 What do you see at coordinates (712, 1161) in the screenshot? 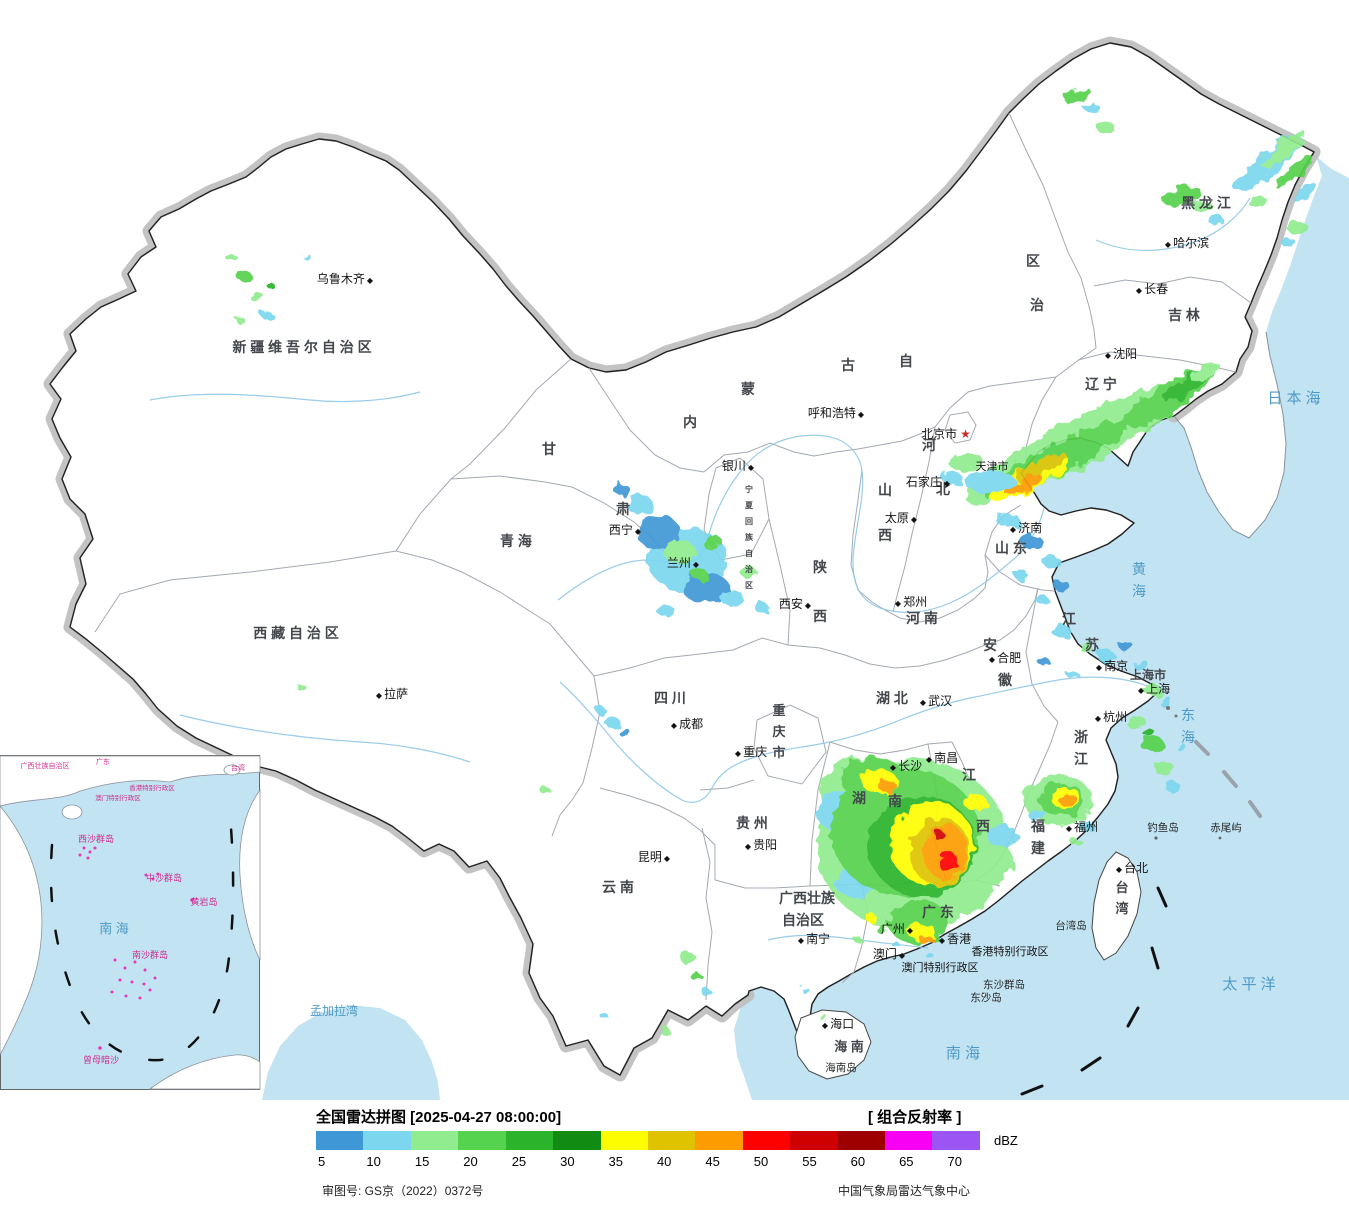
I see `legend-value: 45` at bounding box center [712, 1161].